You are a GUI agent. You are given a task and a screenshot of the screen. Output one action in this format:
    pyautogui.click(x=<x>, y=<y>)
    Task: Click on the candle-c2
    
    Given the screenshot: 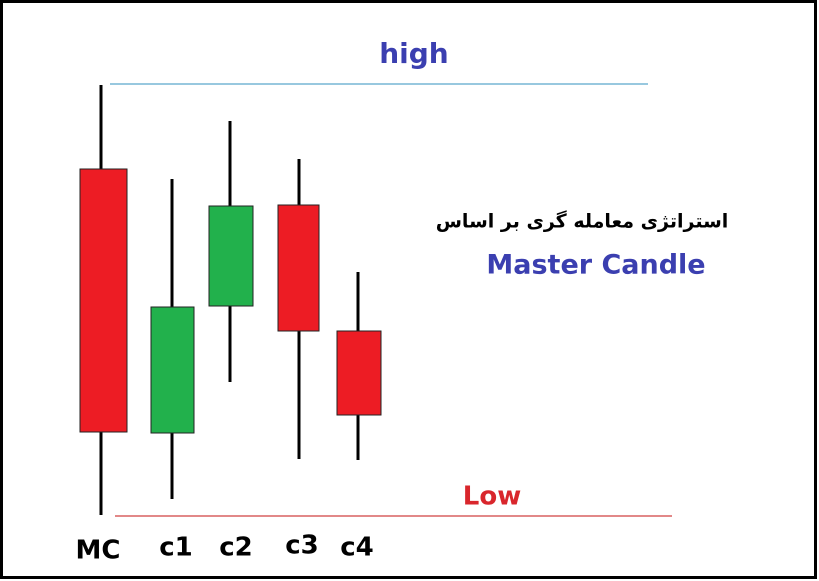 What is the action you would take?
    pyautogui.click(x=231, y=251)
    